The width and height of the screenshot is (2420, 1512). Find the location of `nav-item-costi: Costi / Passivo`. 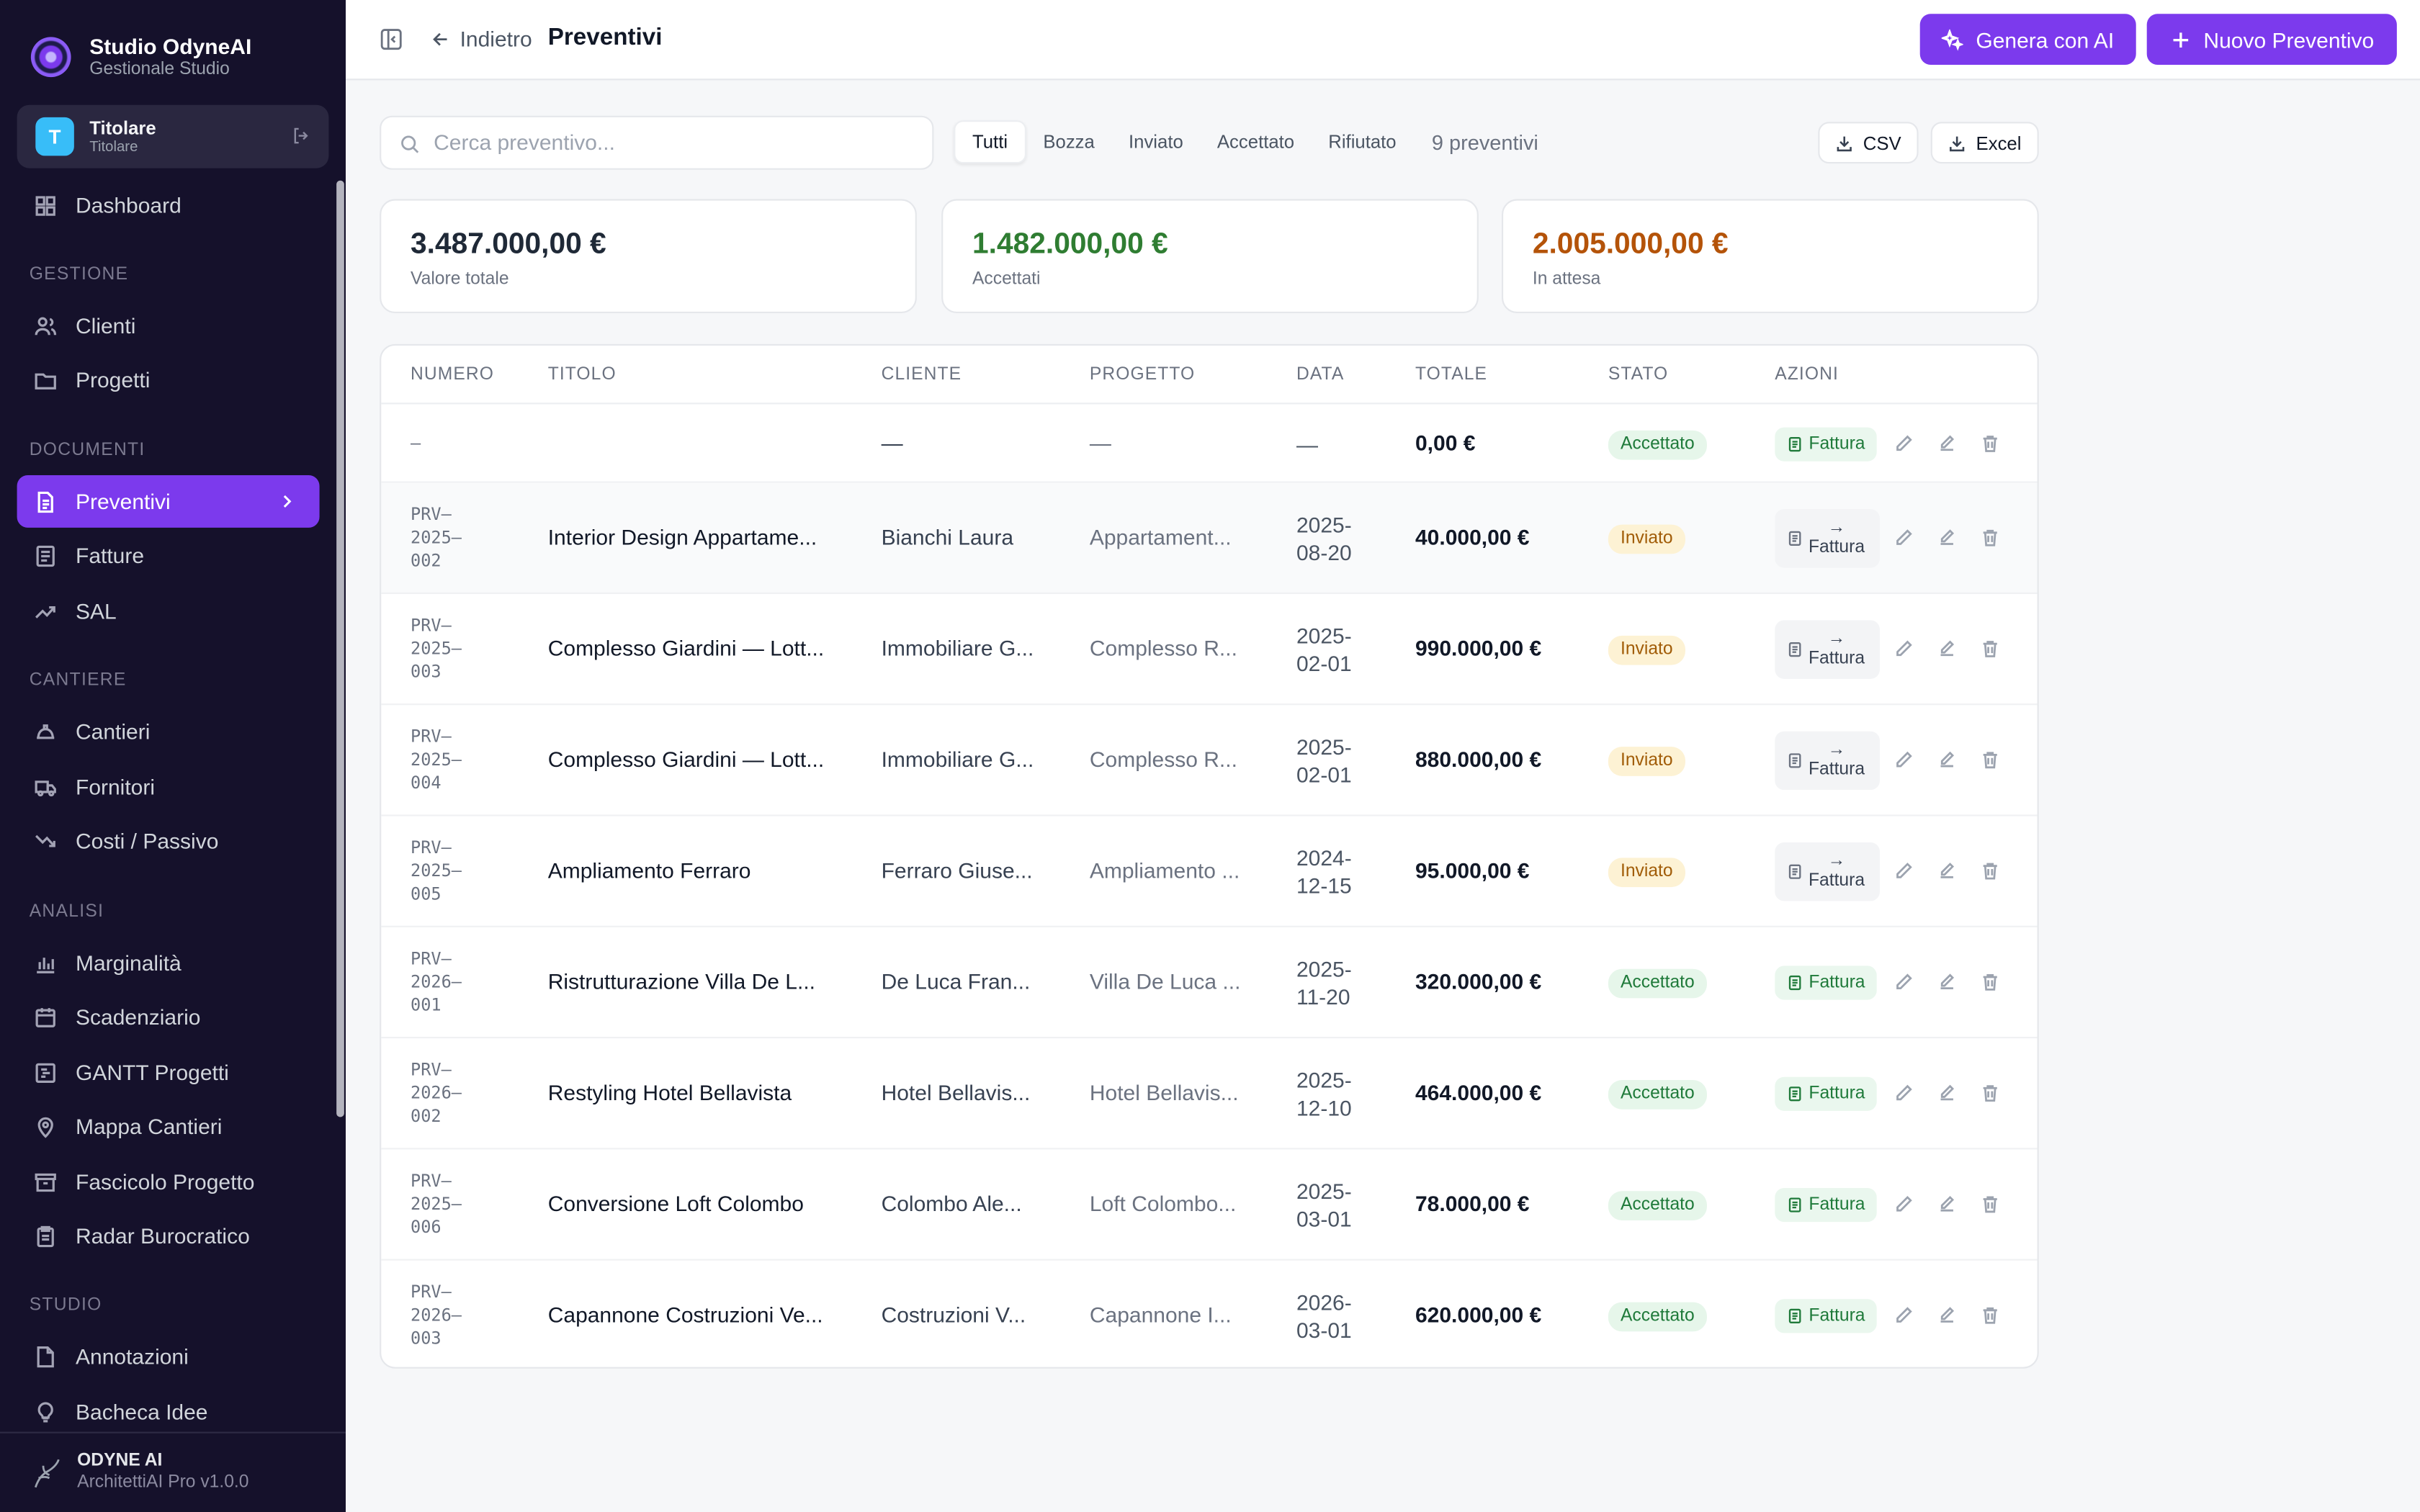

nav-item-costi: Costi / Passivo is located at coordinates (168, 840).